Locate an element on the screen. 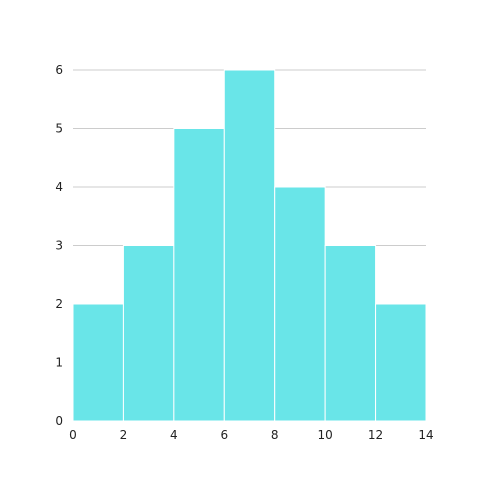  x-tick-label: 0 is located at coordinates (73, 435).